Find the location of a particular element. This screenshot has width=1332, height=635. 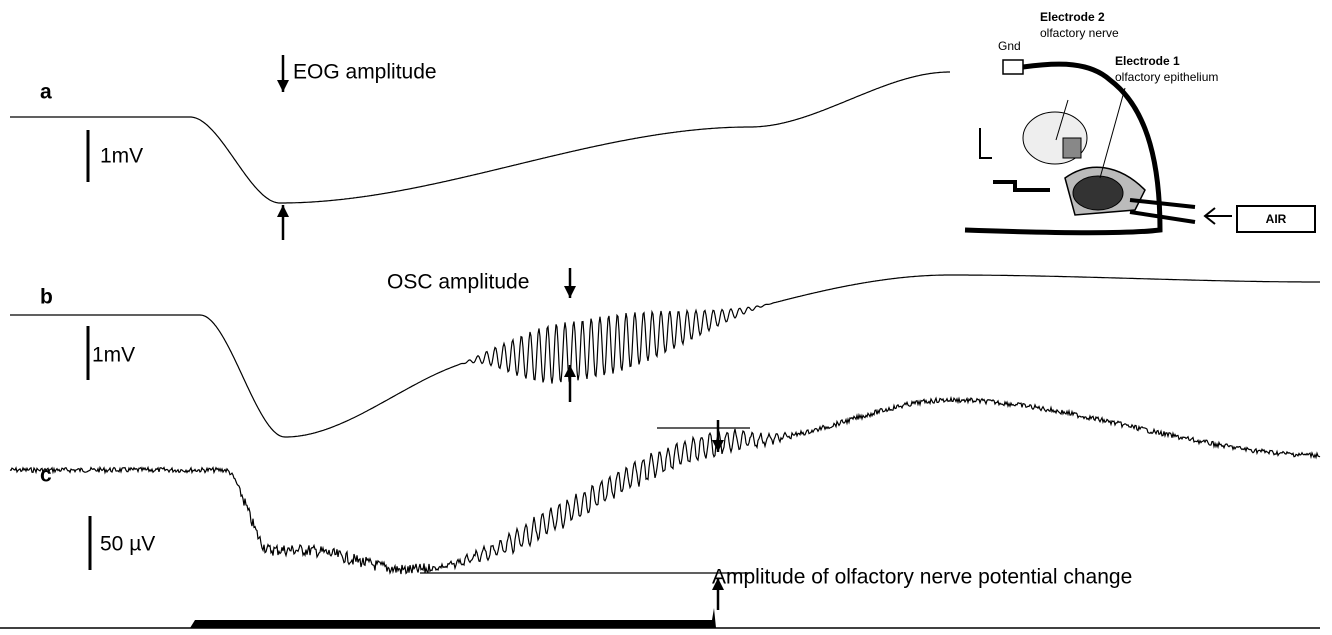

inset-label: Electrode 1 is located at coordinates (1147, 61).